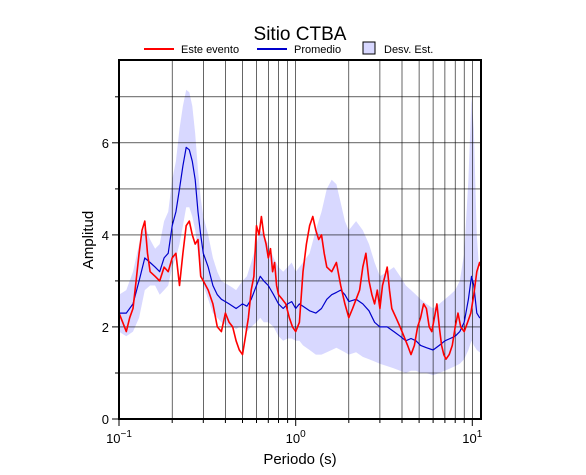  What do you see at coordinates (105, 419) in the screenshot?
I see `y-tick-label: 0` at bounding box center [105, 419].